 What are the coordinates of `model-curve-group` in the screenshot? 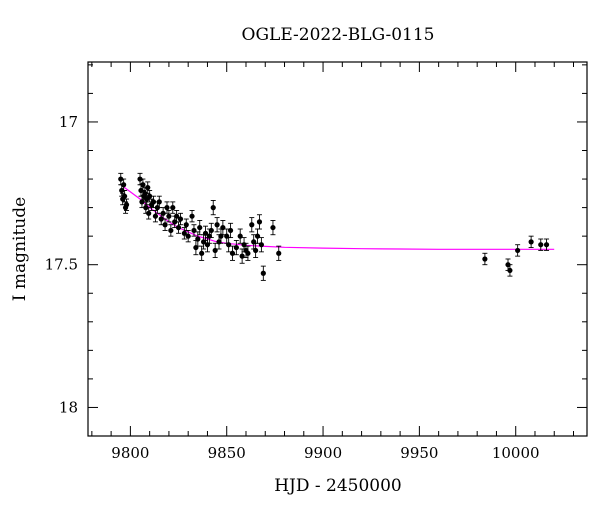 It's located at (337, 217).